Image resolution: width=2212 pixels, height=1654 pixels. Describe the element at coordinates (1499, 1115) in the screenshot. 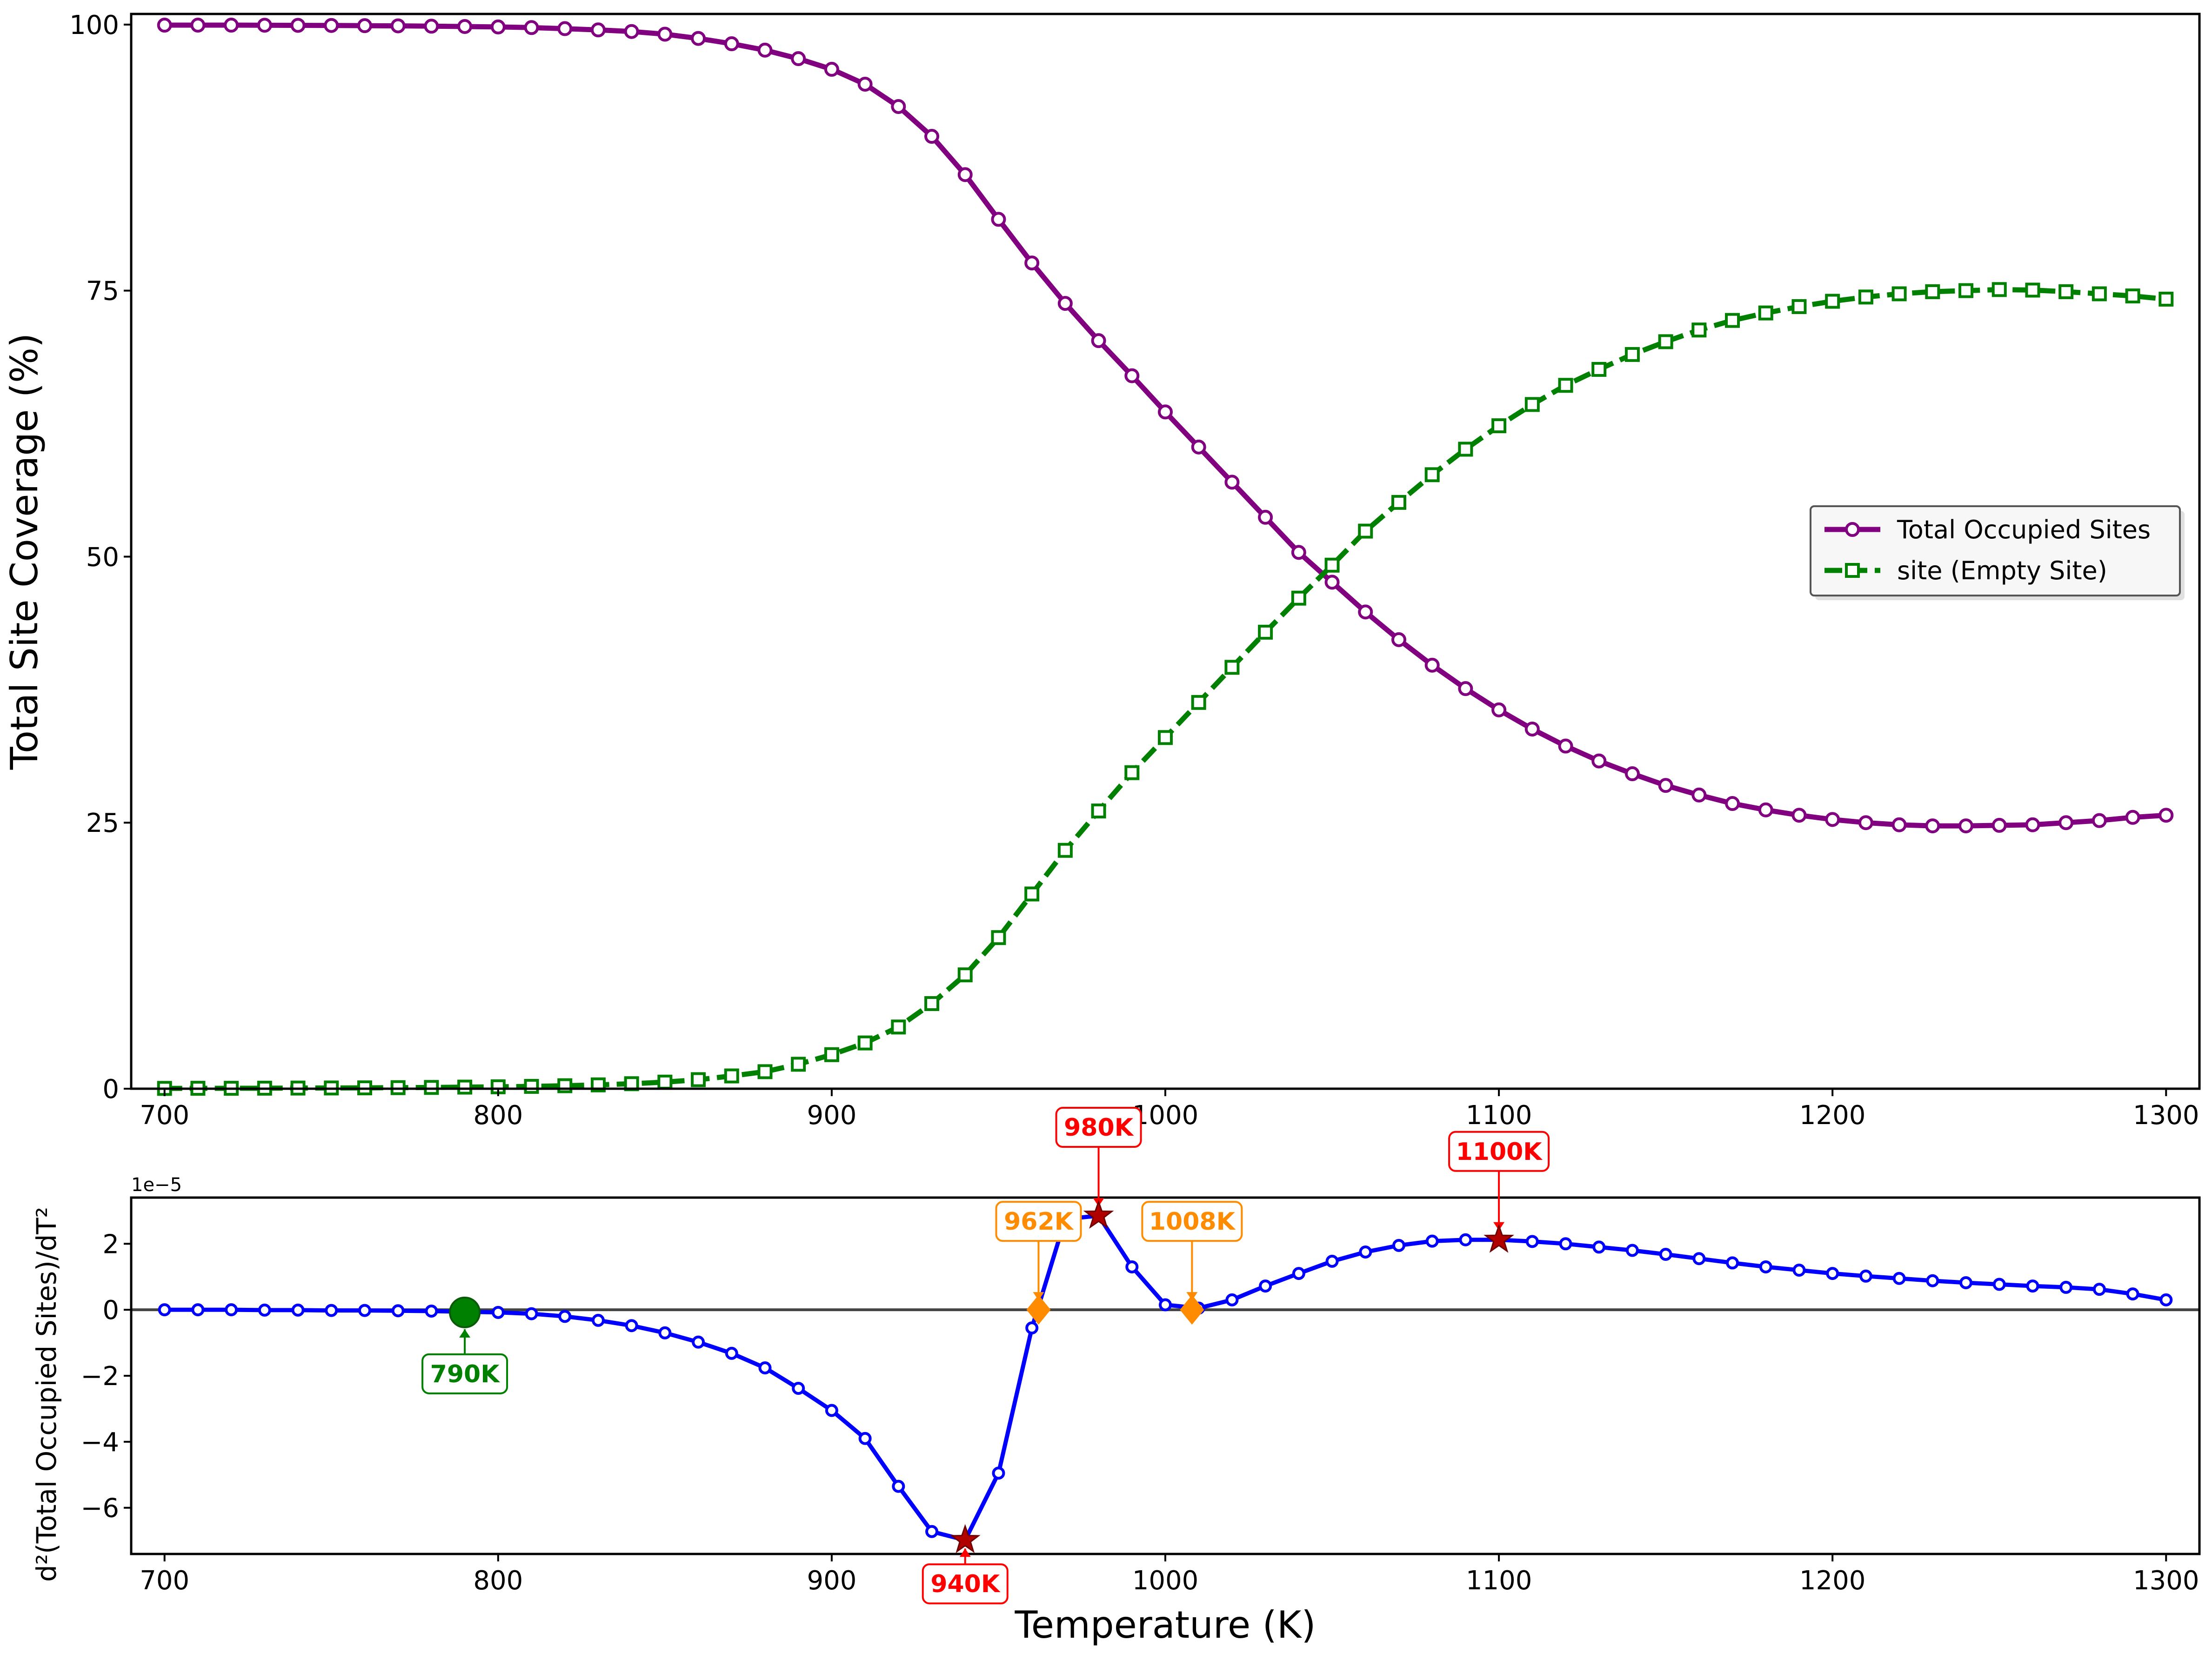

I see `coverage-x-tick-label: 1100` at that location.